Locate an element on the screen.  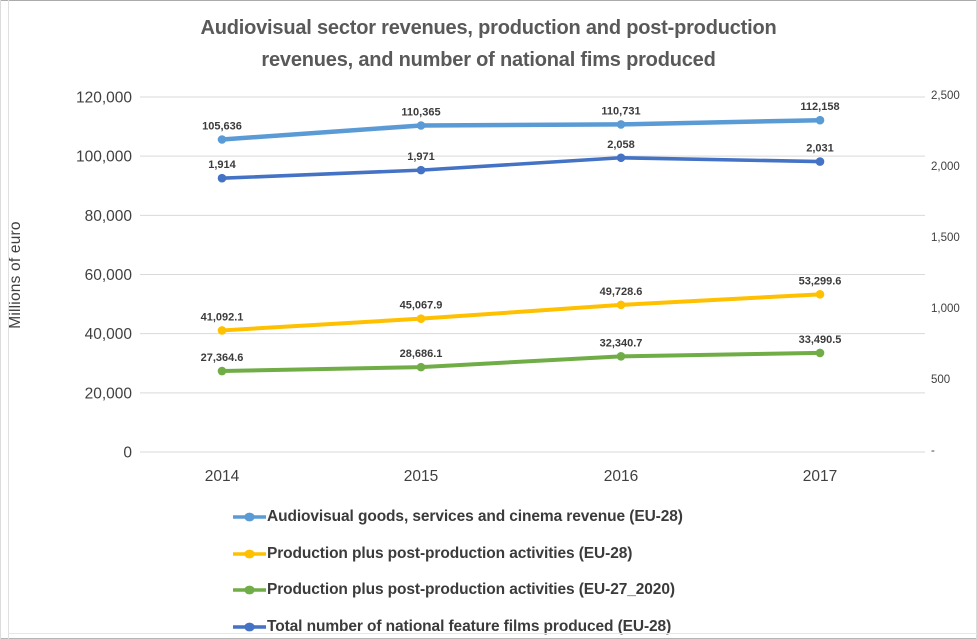
left-axis-tick-label: 0 is located at coordinates (127, 453).